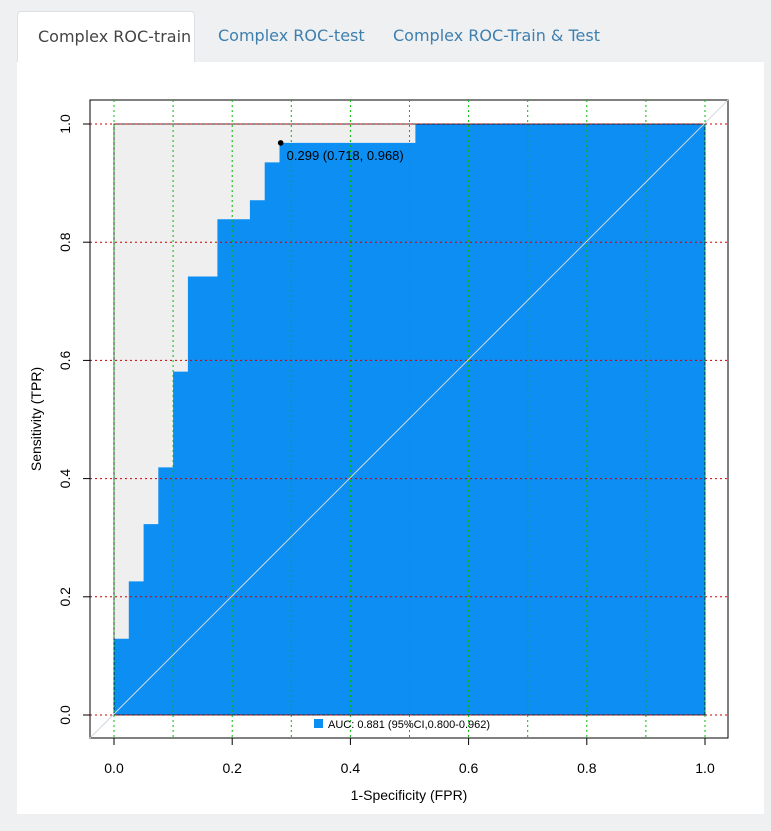  What do you see at coordinates (409, 795) in the screenshot?
I see `x-axis-title: 1-Specificity (FPR)` at bounding box center [409, 795].